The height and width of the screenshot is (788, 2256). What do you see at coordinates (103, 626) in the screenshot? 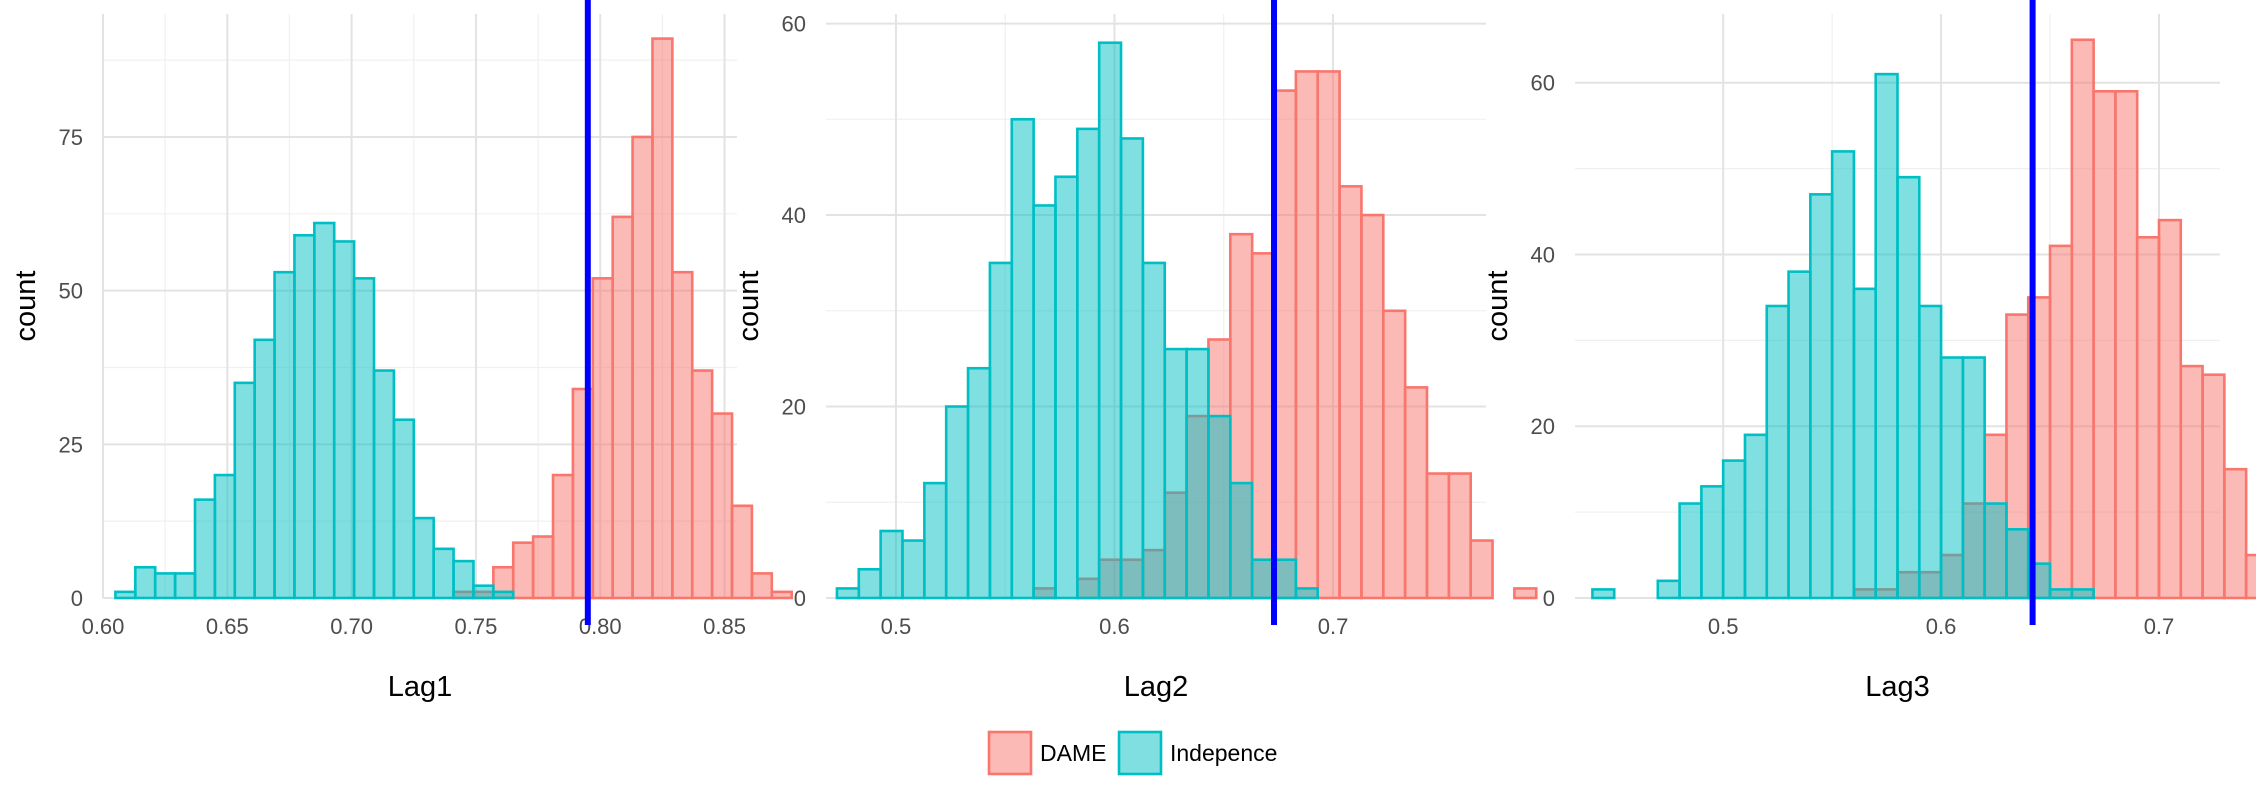
I see `x-tick-label: 0.60` at bounding box center [103, 626].